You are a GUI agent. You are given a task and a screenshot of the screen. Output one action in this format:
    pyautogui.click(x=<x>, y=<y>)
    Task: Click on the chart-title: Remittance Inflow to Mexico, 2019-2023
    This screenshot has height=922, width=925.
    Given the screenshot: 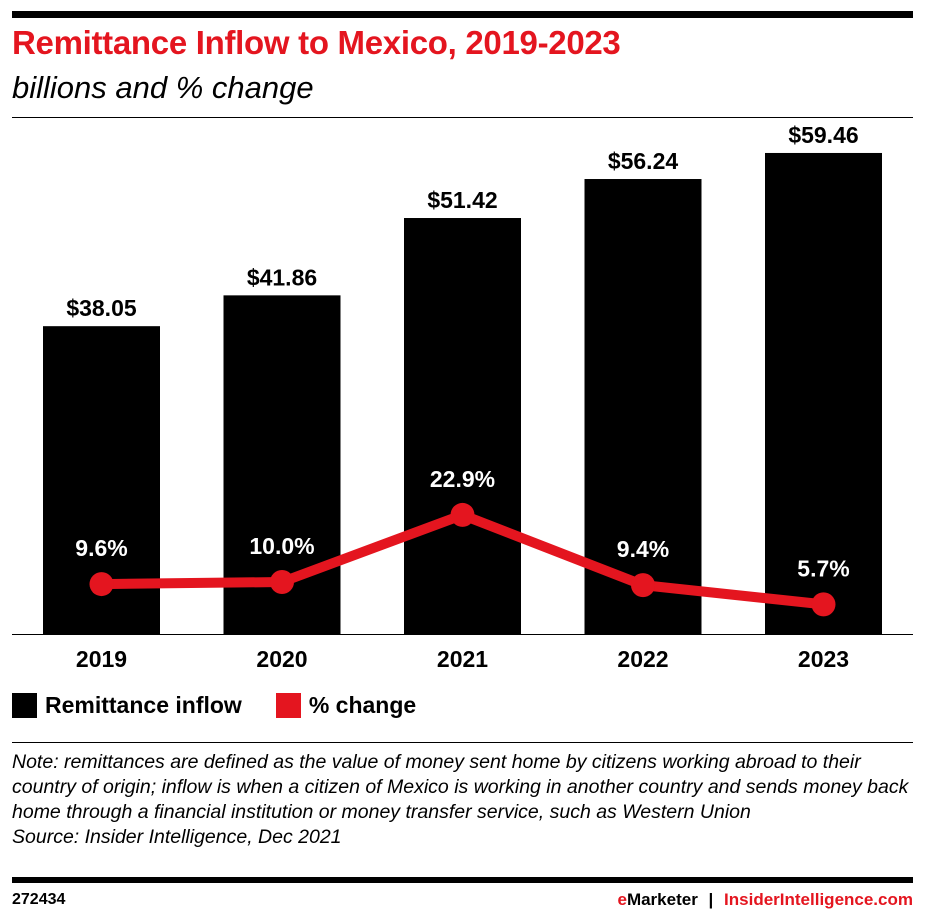 What is the action you would take?
    pyautogui.click(x=316, y=42)
    